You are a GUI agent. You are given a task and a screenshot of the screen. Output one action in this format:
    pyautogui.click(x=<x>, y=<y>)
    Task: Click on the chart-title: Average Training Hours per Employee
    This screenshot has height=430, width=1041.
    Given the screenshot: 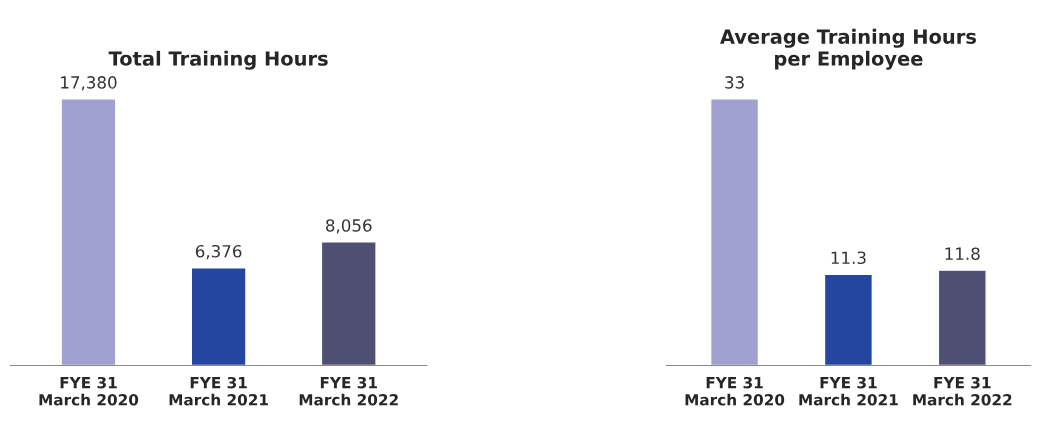 What is the action you would take?
    pyautogui.click(x=848, y=49)
    